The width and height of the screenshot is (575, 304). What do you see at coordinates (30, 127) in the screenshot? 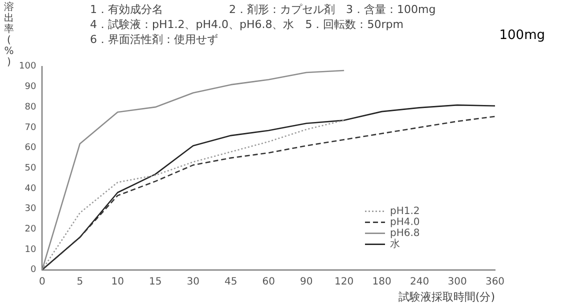
I see `y-tick-label: 70` at bounding box center [30, 127].